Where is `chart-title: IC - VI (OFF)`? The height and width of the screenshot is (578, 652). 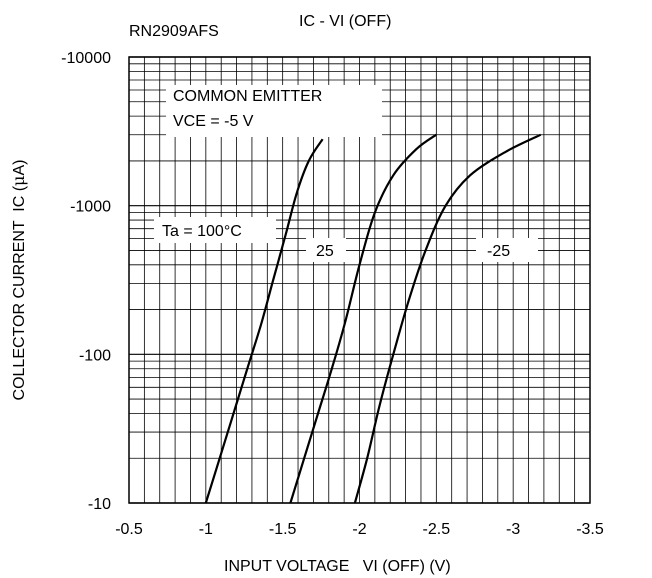 chart-title: IC - VI (OFF) is located at coordinates (345, 21).